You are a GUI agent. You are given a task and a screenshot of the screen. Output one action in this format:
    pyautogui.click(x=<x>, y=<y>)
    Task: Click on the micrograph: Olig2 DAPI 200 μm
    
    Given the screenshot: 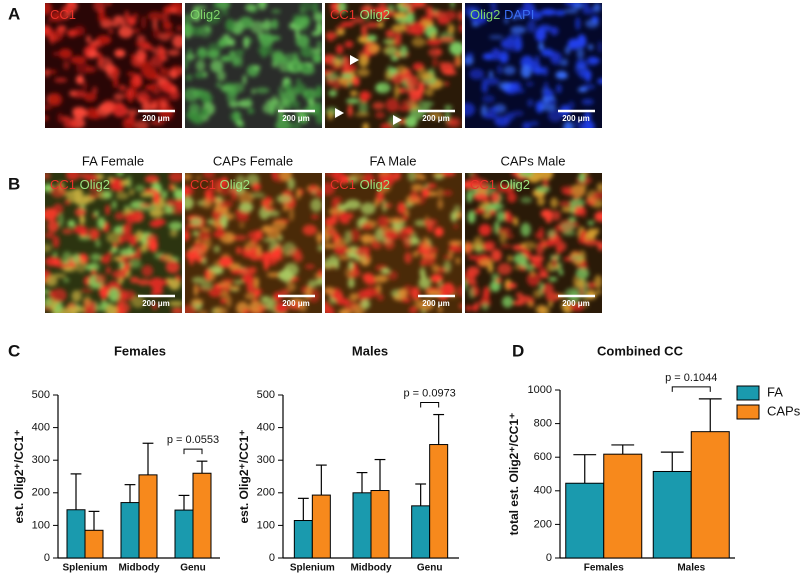 What is the action you would take?
    pyautogui.click(x=533, y=65)
    